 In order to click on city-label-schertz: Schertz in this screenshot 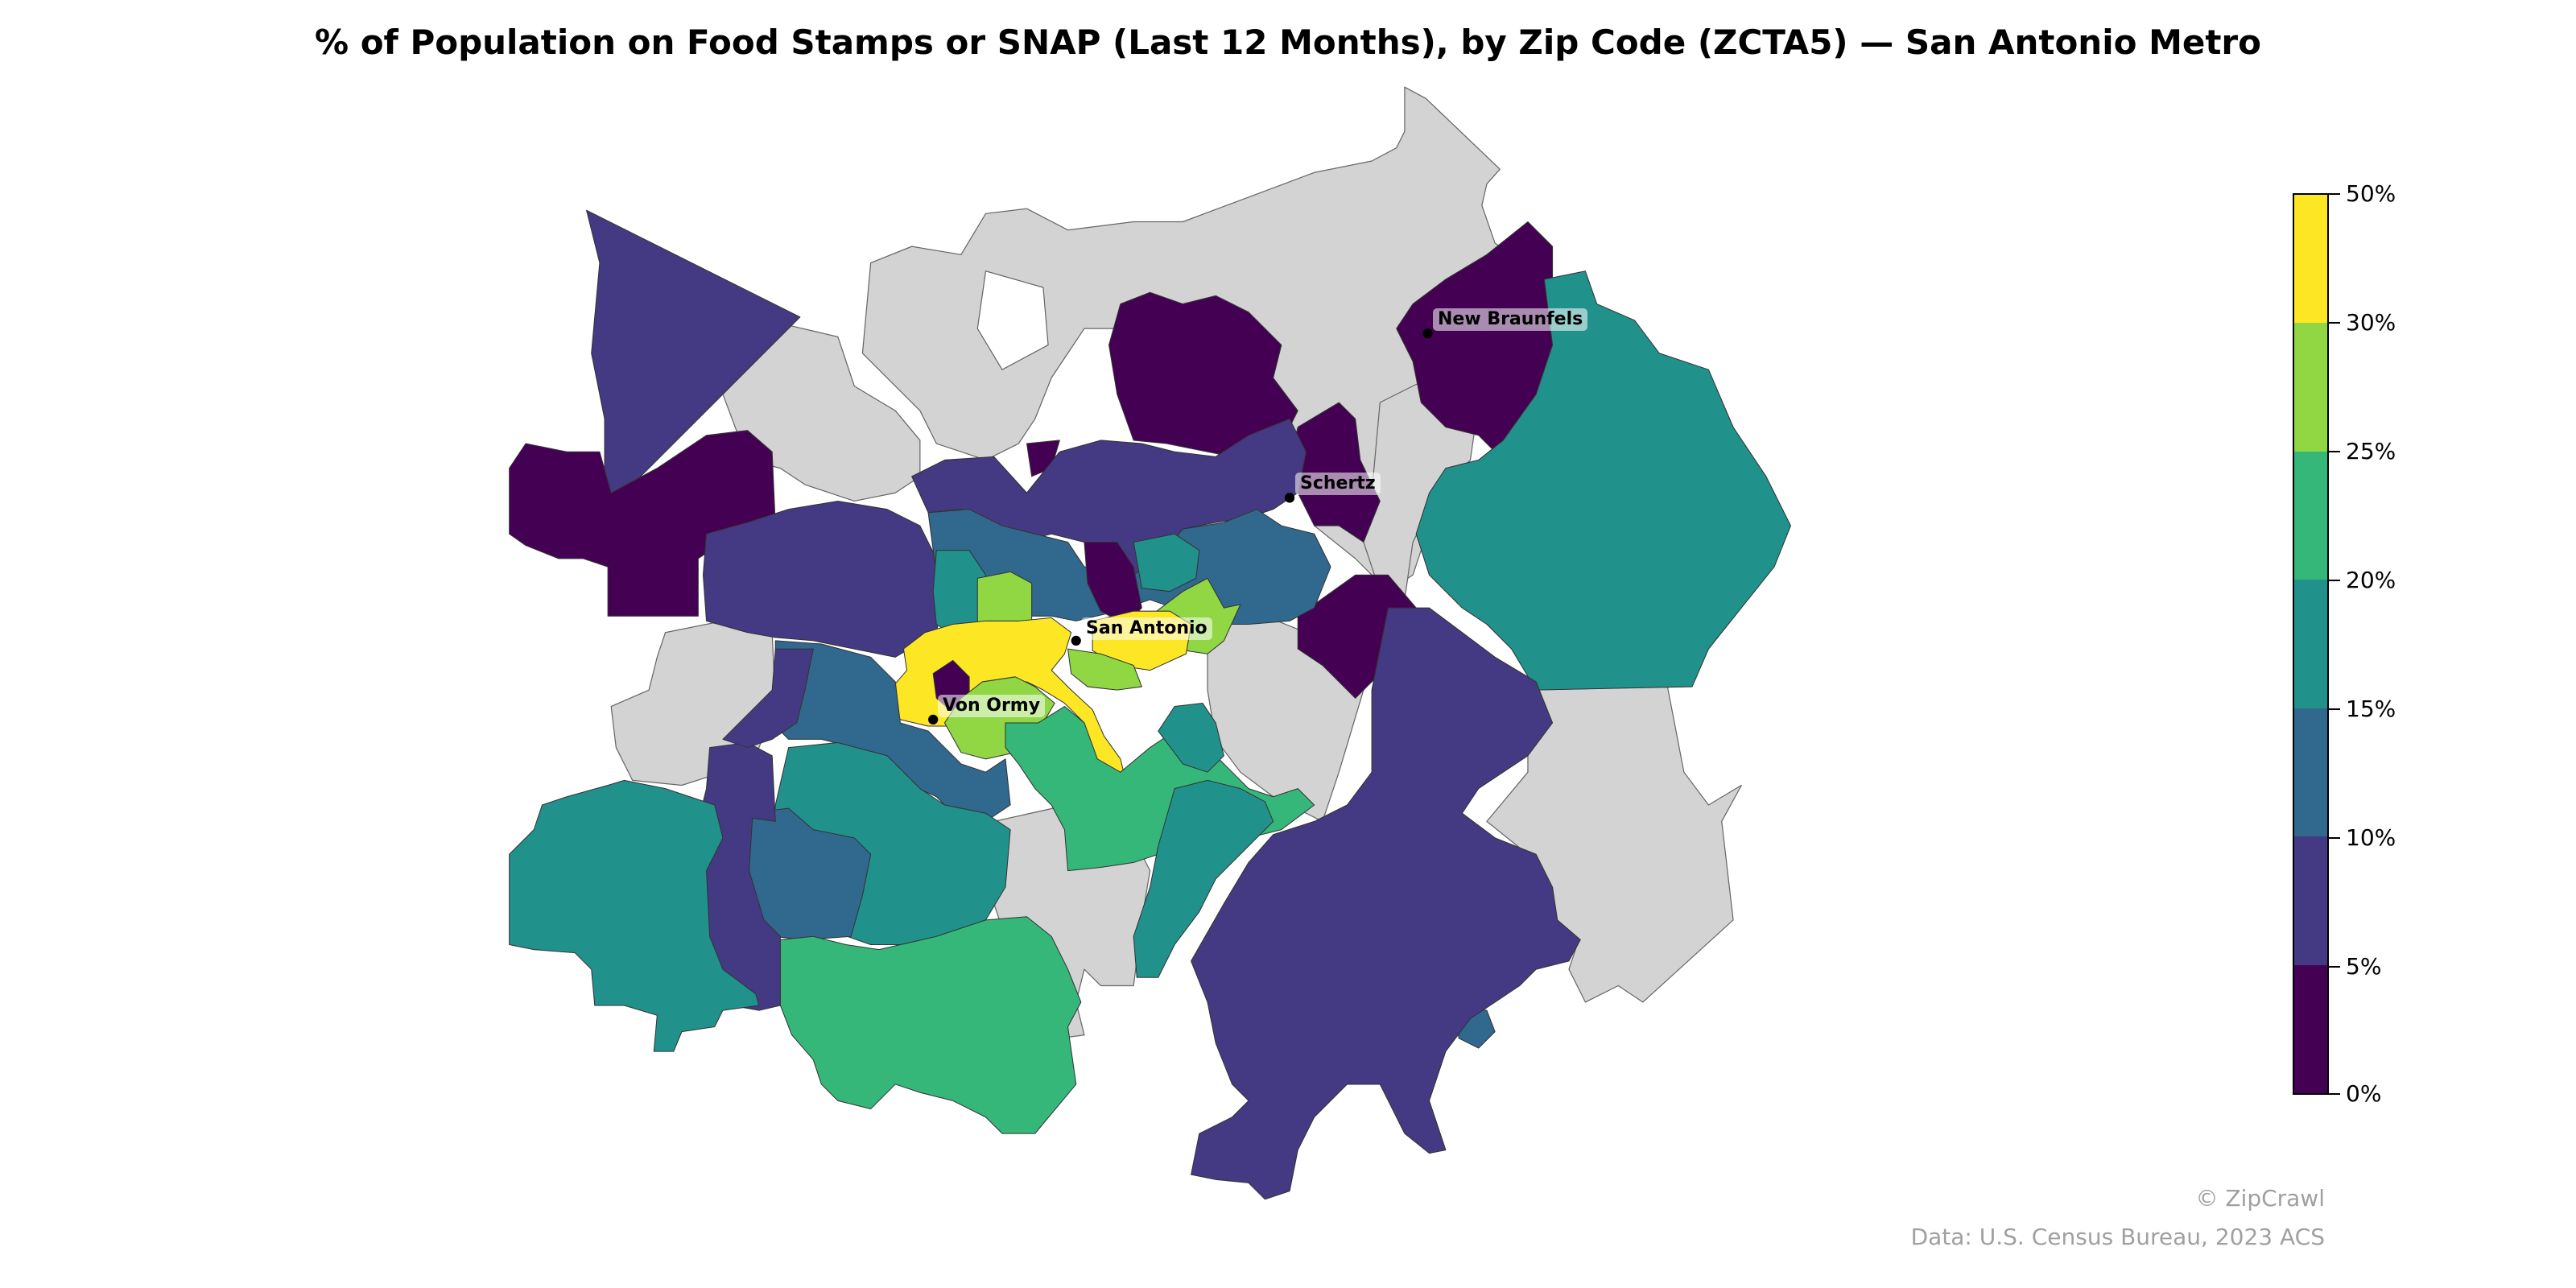, I will do `click(1338, 484)`.